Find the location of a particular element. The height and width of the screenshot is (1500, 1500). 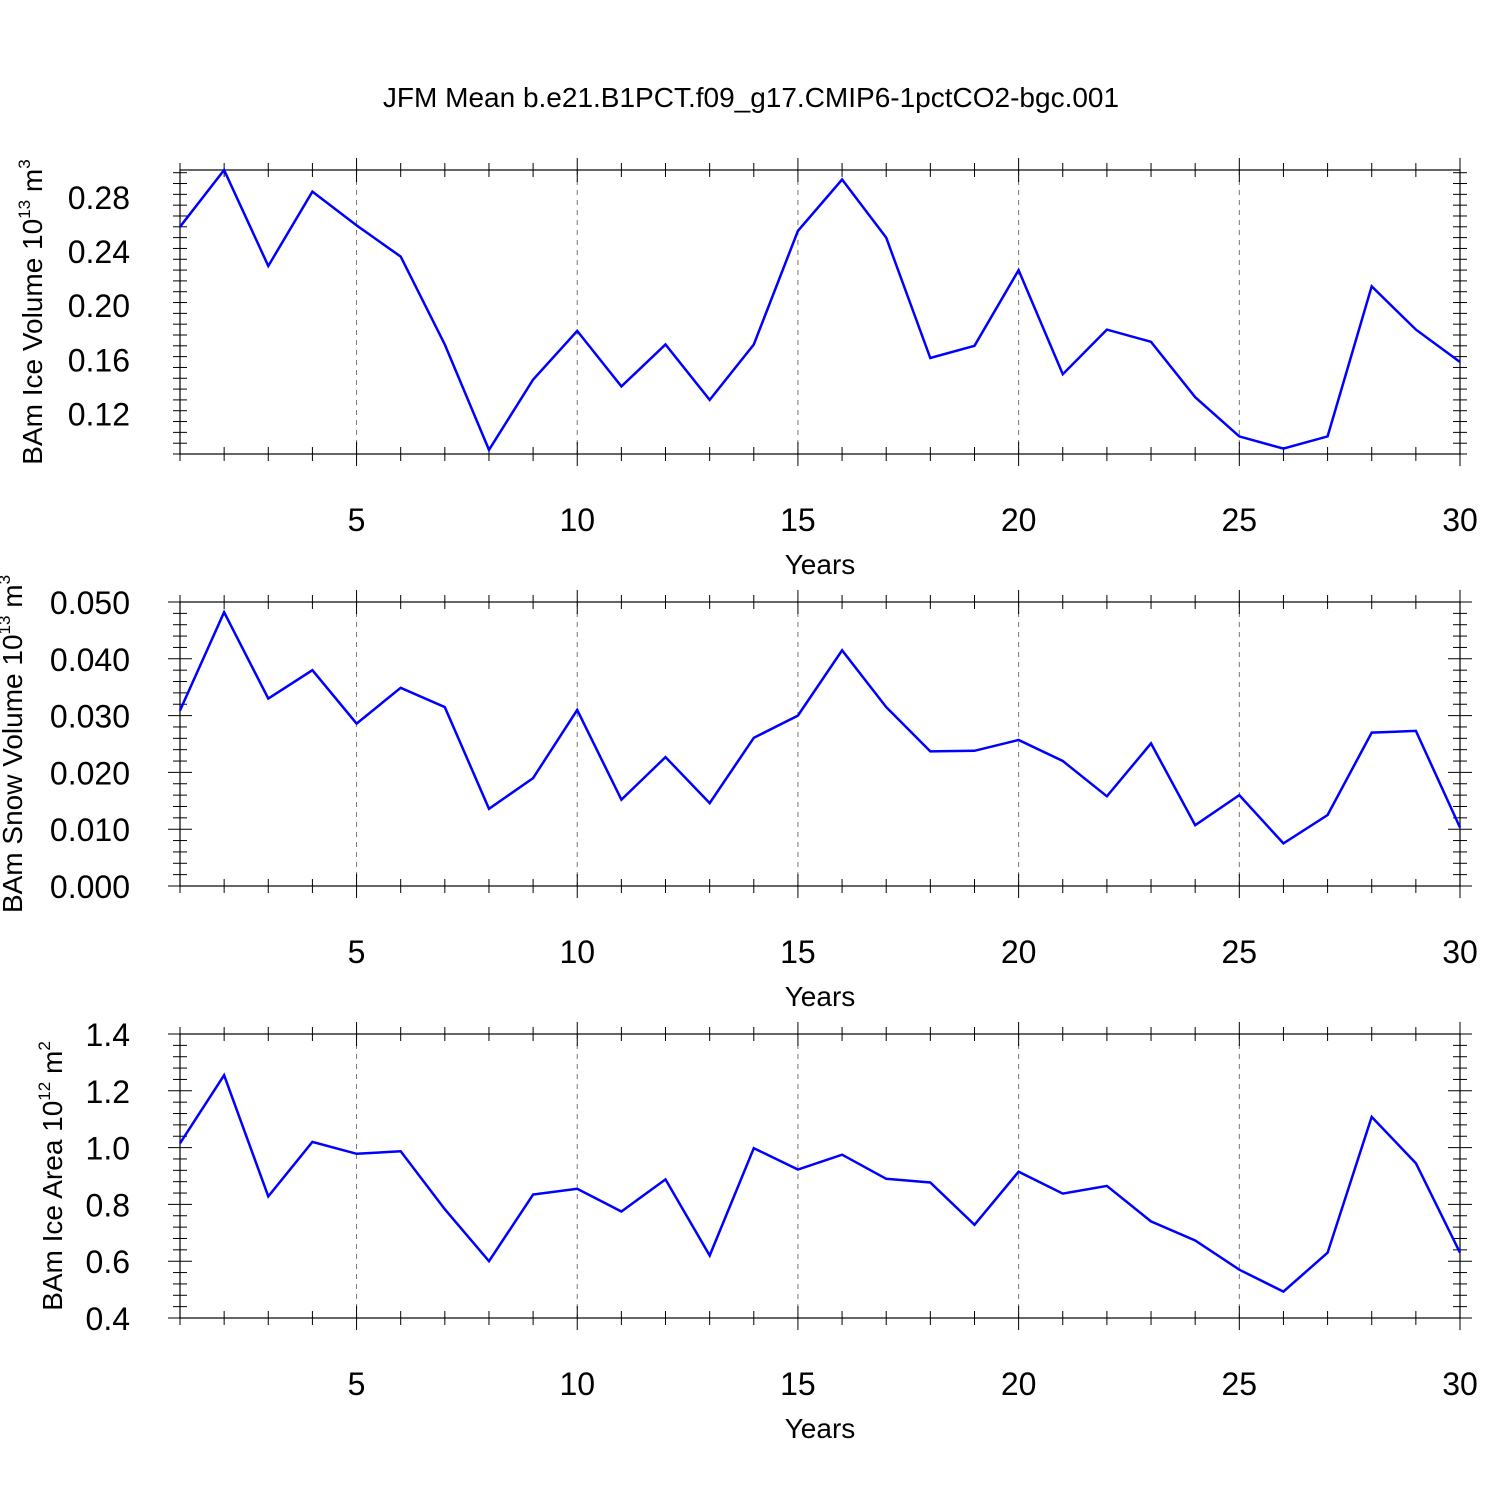

y-tick-label: 1.0 is located at coordinates (108, 1149).